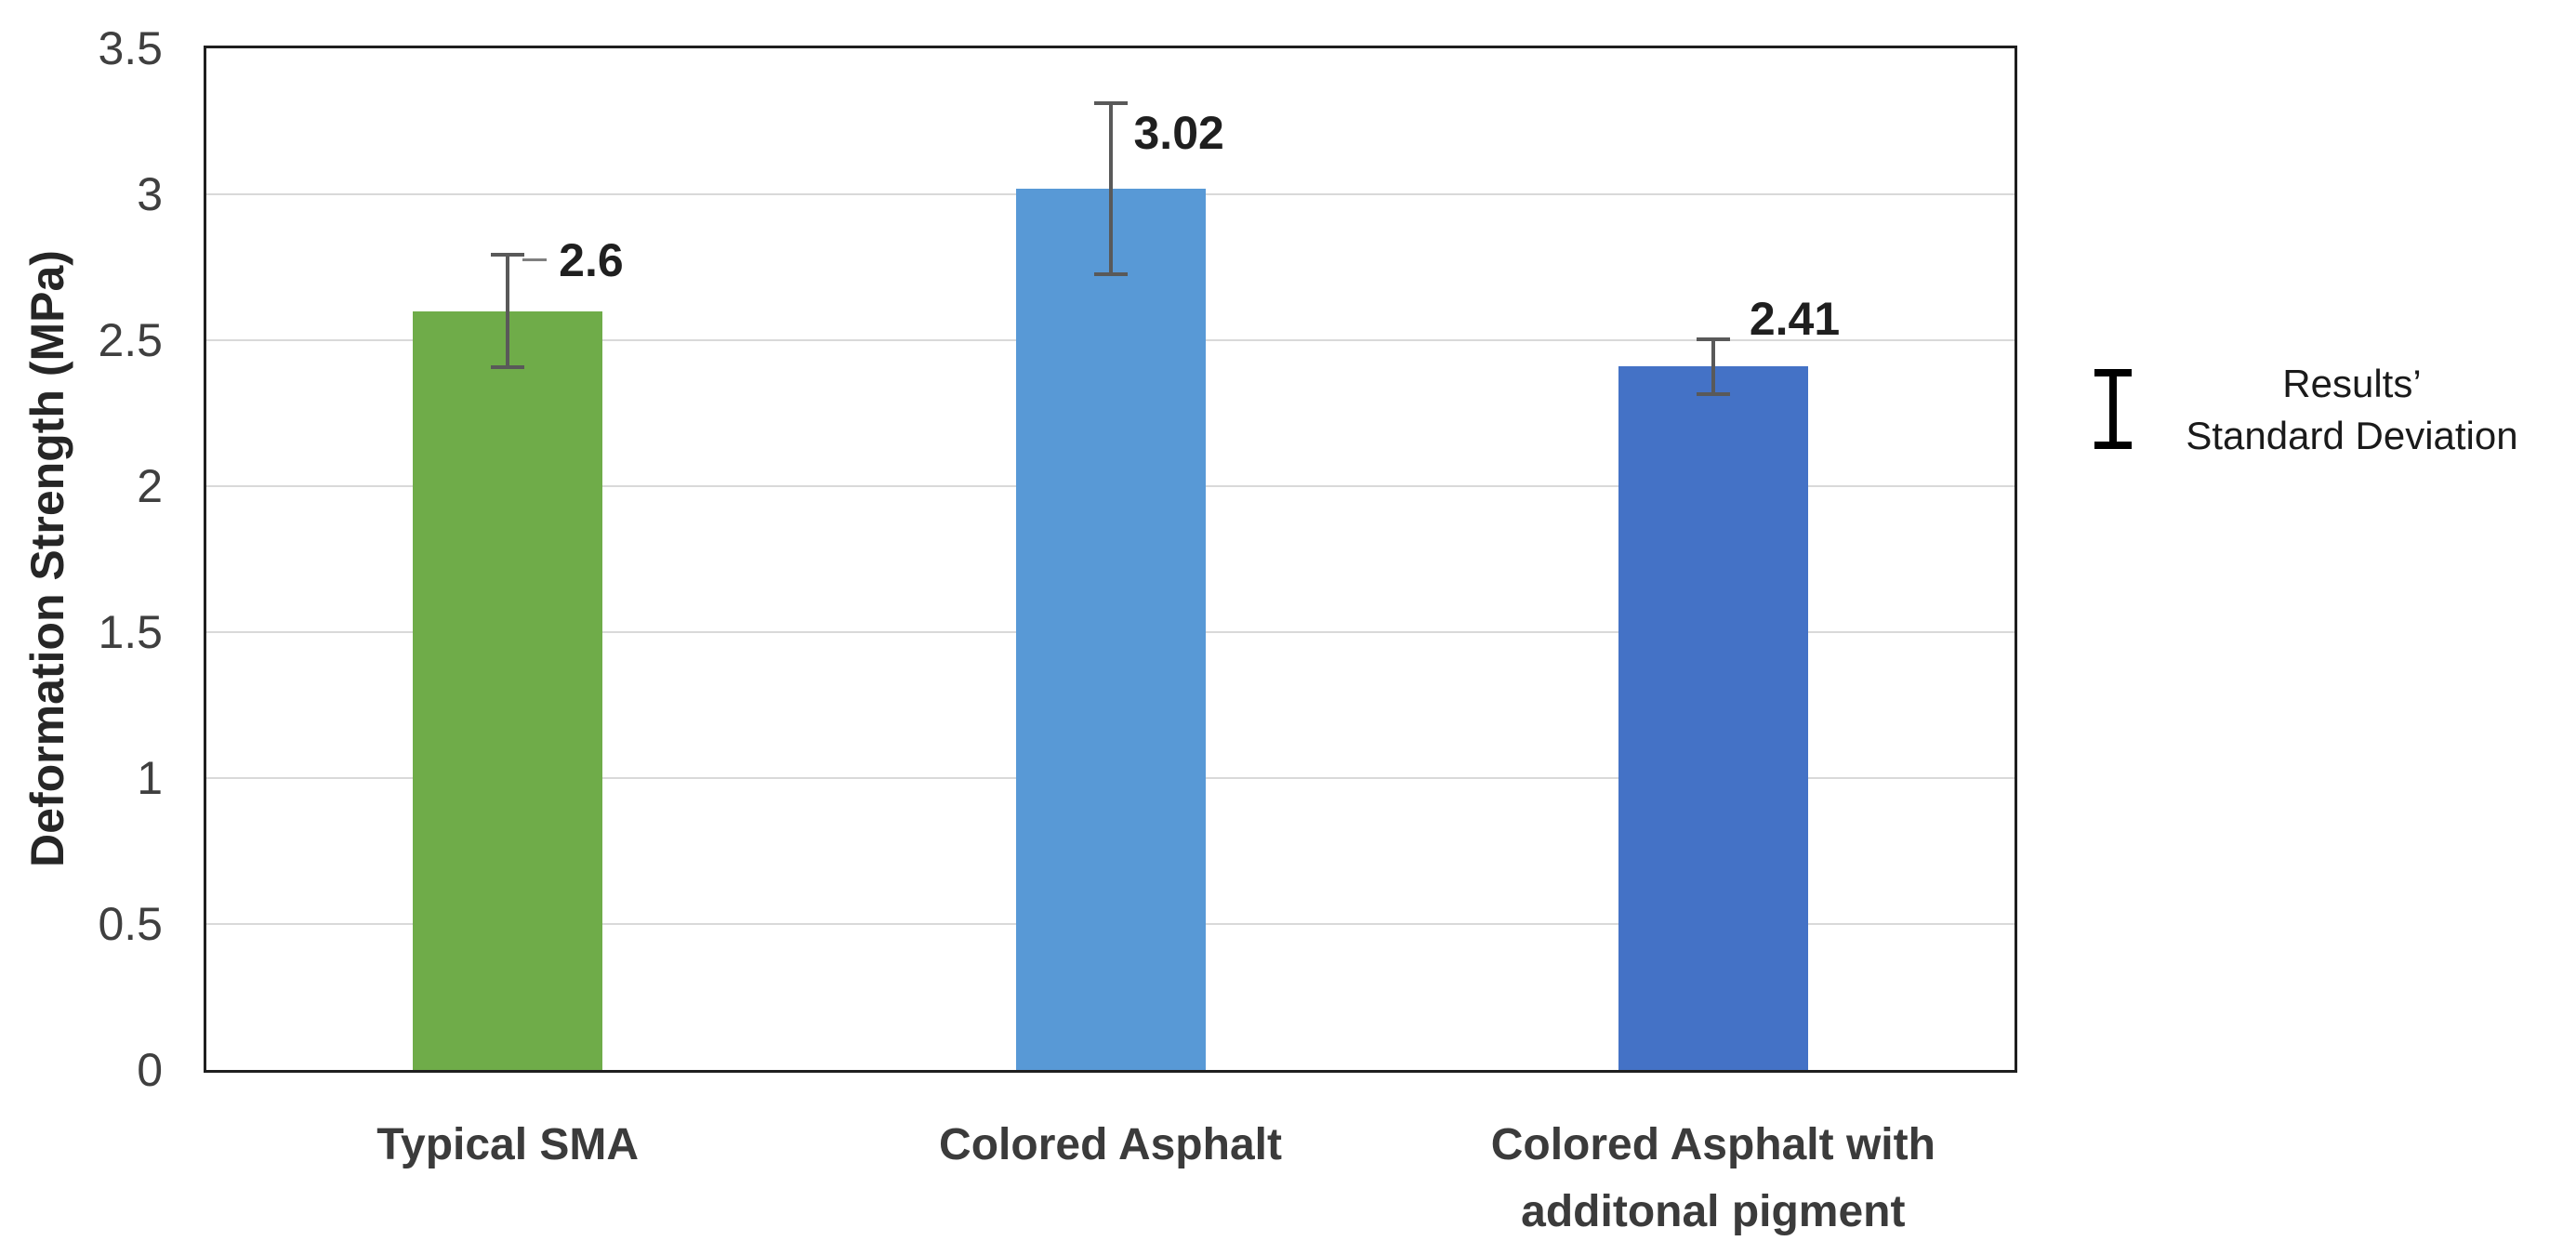 This screenshot has width=2576, height=1241. What do you see at coordinates (591, 259) in the screenshot?
I see `bar-value-label: 2.6` at bounding box center [591, 259].